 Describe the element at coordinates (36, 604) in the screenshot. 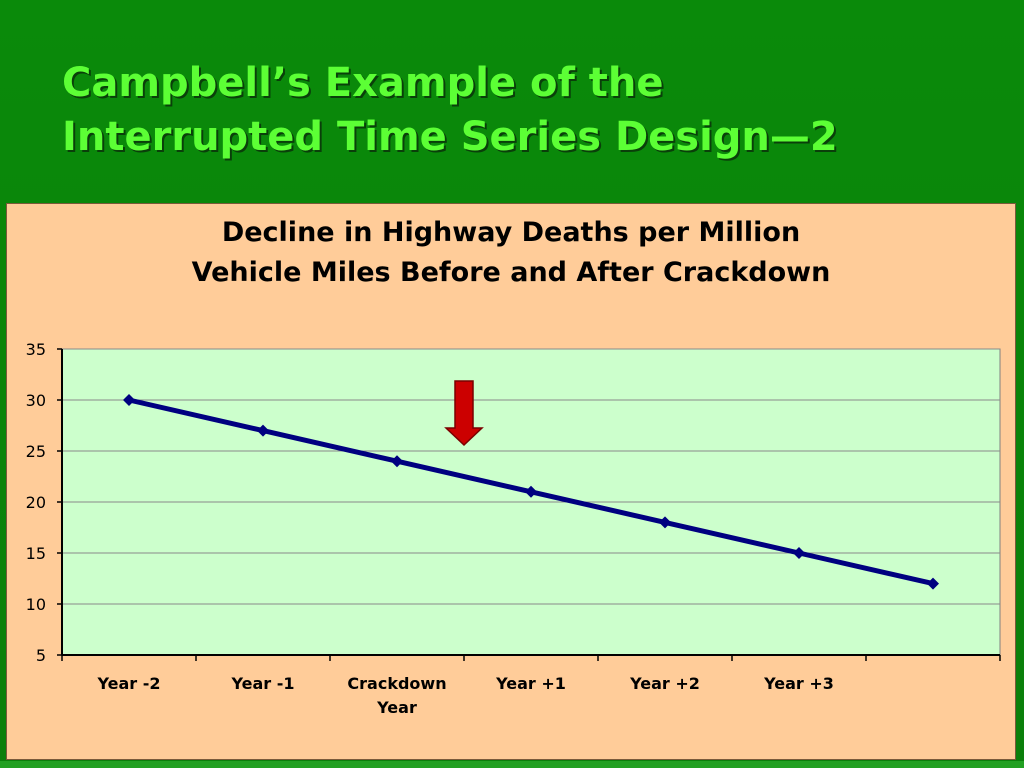

I see `y-tick-label: 10` at that location.